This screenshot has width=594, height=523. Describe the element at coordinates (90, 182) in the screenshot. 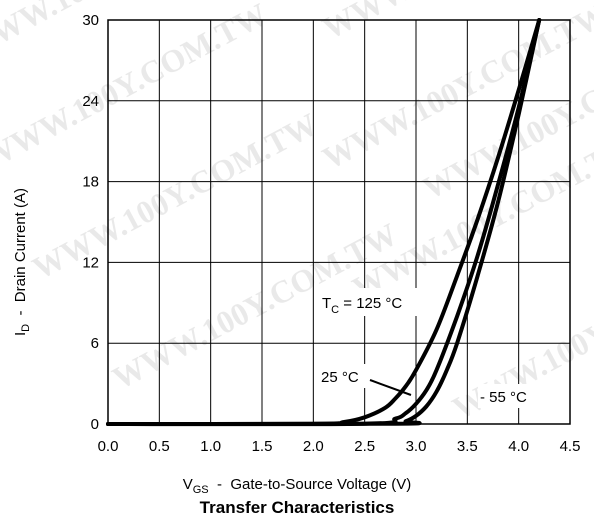

I see `y-tick-label: 18` at that location.